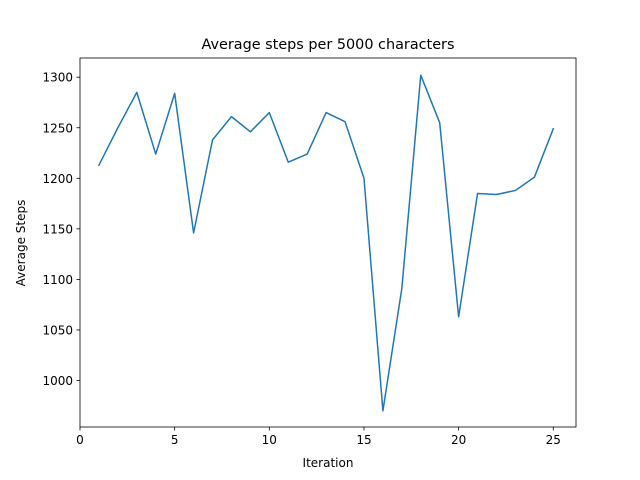 This screenshot has width=640, height=480. What do you see at coordinates (80, 440) in the screenshot?
I see `x-tick-label: 0` at bounding box center [80, 440].